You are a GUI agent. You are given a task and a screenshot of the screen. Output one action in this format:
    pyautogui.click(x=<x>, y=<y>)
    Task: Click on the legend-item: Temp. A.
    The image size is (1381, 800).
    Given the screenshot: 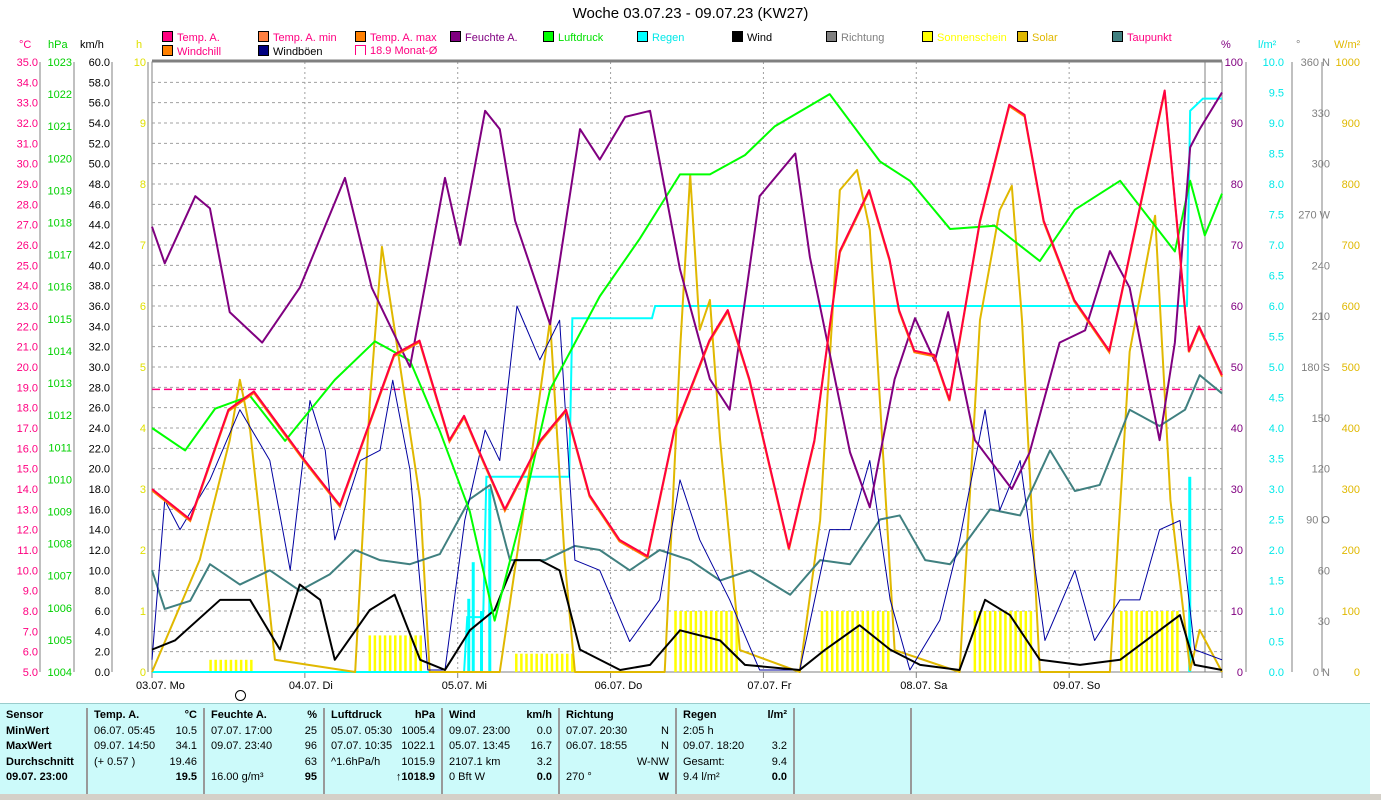 What is the action you would take?
    pyautogui.click(x=191, y=37)
    